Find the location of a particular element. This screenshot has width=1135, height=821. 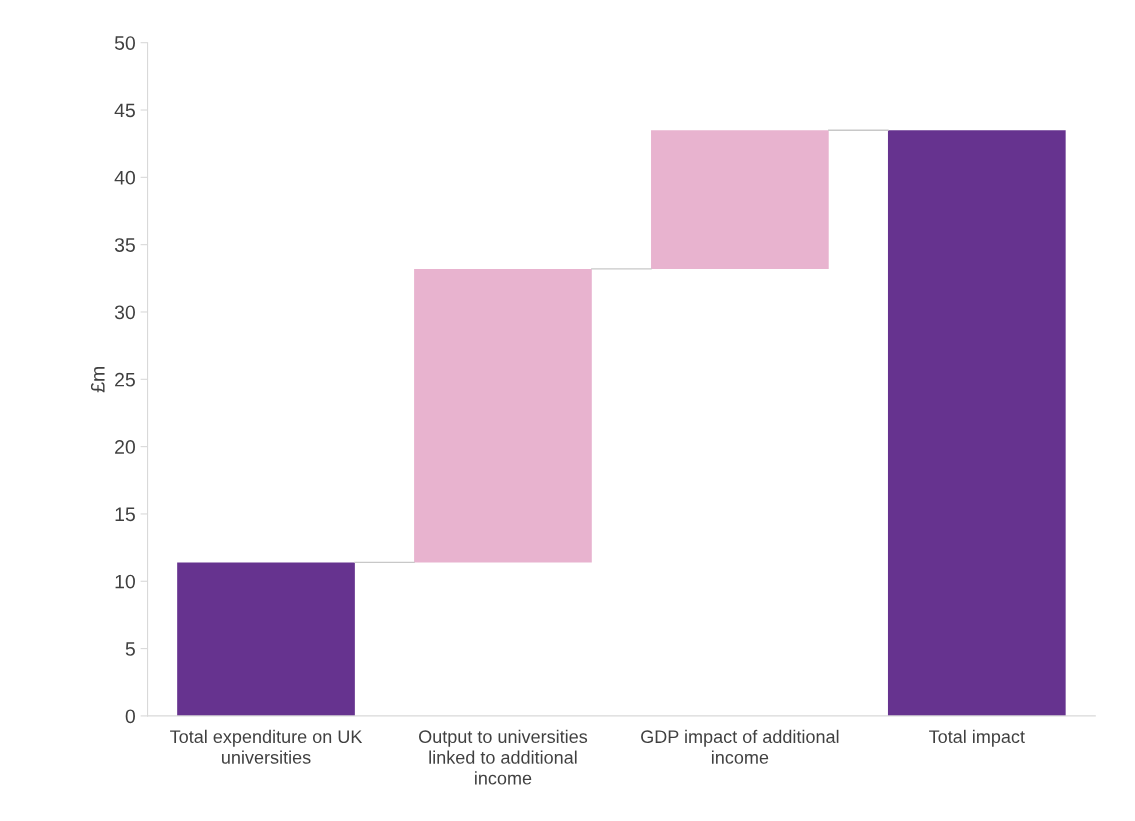

y-tick-label: 45 is located at coordinates (124, 110).